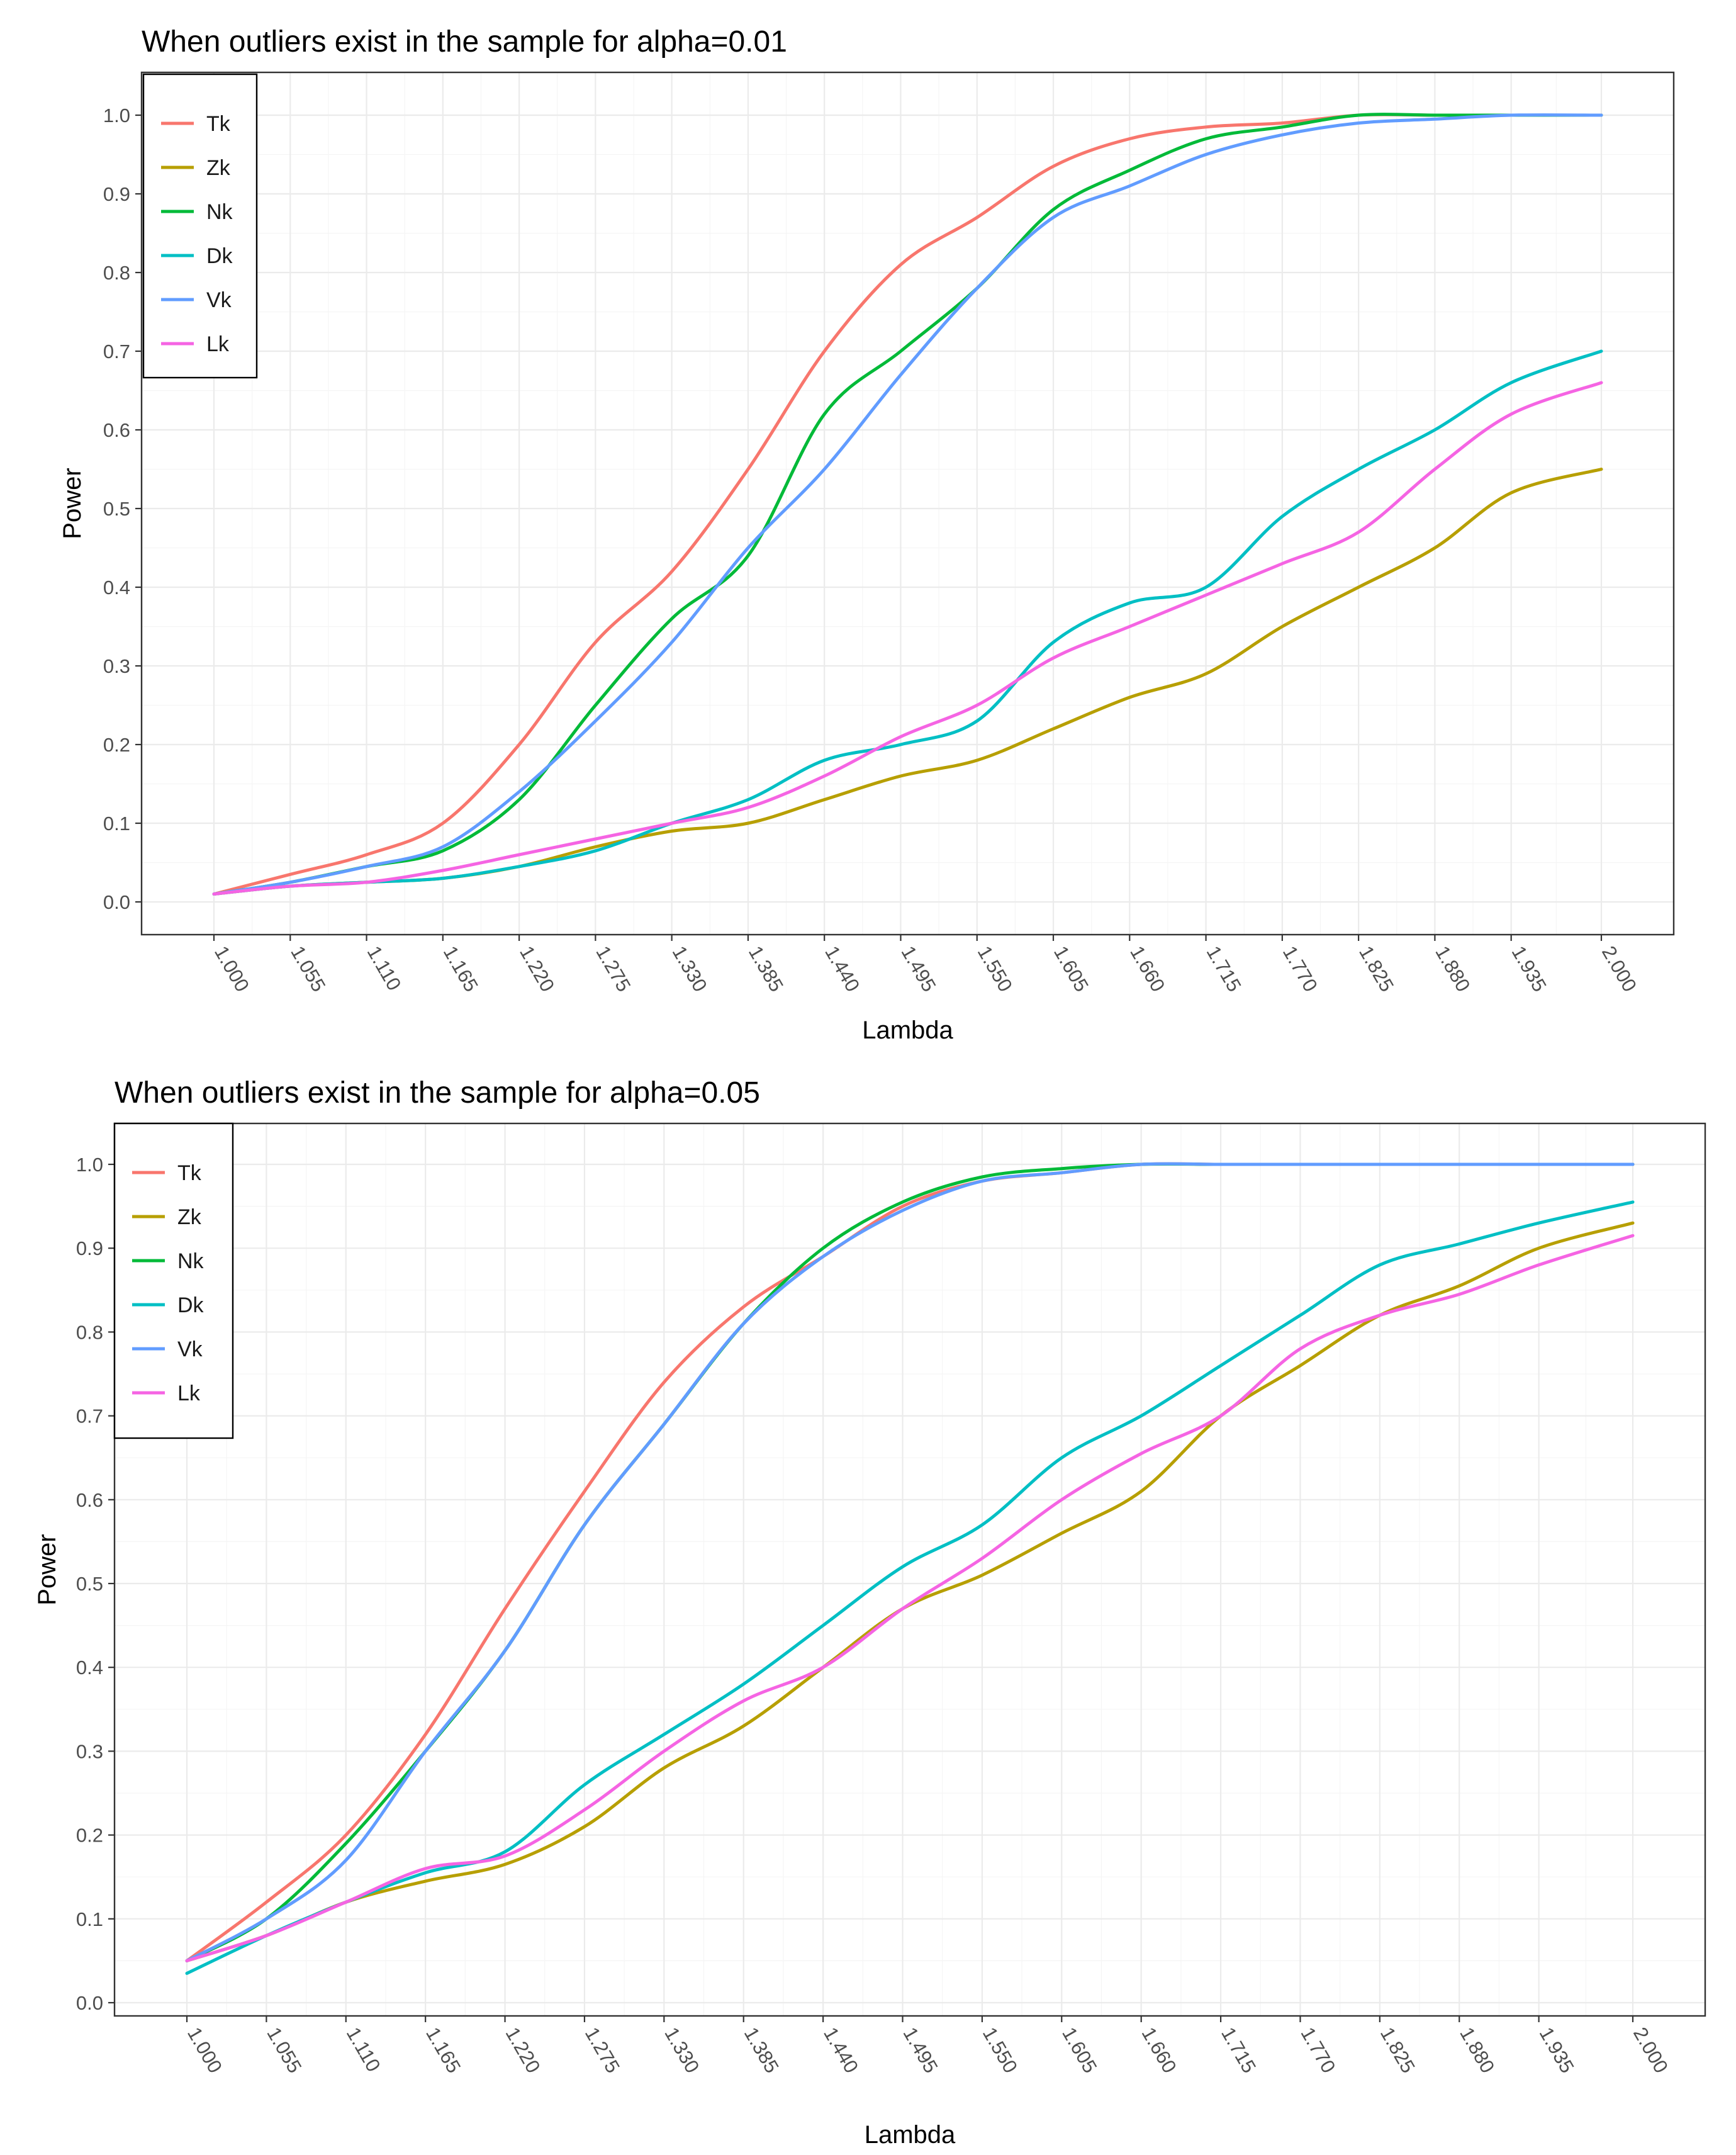 This screenshot has height=2155, width=1736. Describe the element at coordinates (190, 1349) in the screenshot. I see `legend-label-vk: Vk` at that location.